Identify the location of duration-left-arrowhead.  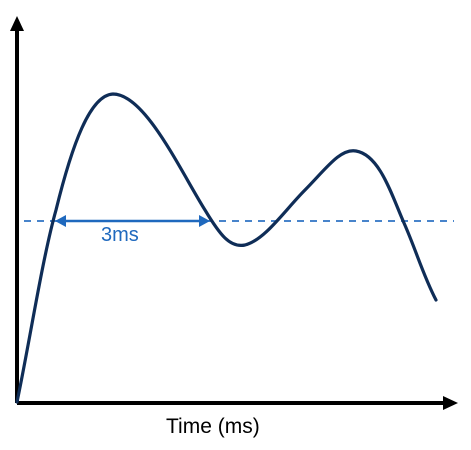
(60, 221).